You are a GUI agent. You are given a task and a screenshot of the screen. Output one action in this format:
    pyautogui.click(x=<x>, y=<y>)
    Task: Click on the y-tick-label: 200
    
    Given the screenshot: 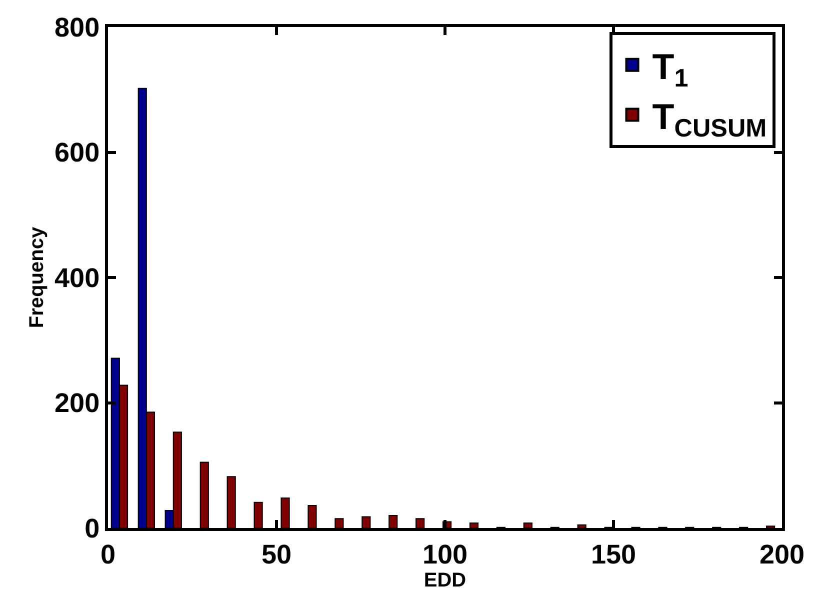 What is the action you would take?
    pyautogui.click(x=77, y=403)
    